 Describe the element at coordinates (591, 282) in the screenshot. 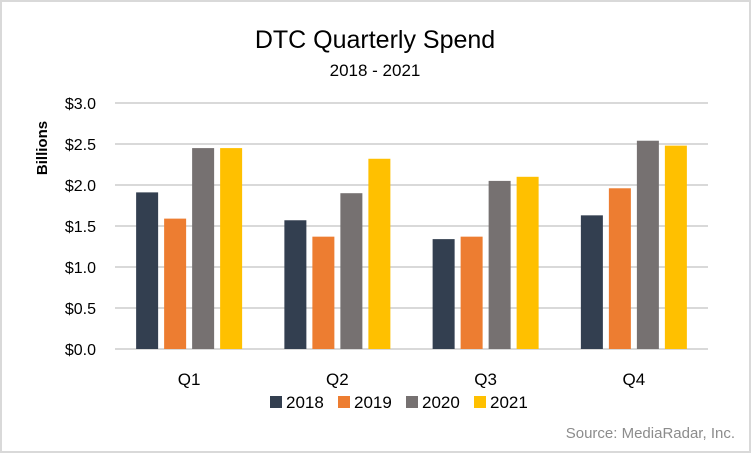

I see `bar-q4-2018` at that location.